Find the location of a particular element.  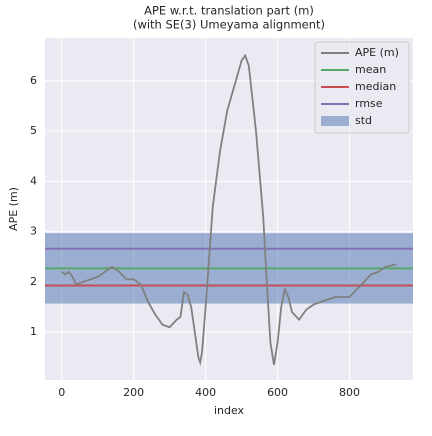

legend-label: median is located at coordinates (375, 86).